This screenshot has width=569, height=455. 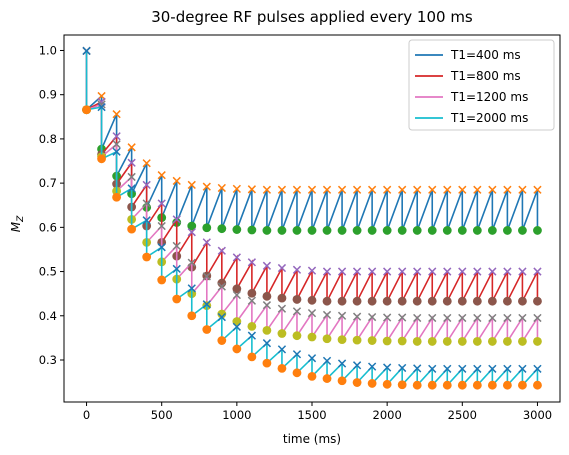 What do you see at coordinates (489, 97) in the screenshot?
I see `legend-label: T1=1200 ms` at bounding box center [489, 97].